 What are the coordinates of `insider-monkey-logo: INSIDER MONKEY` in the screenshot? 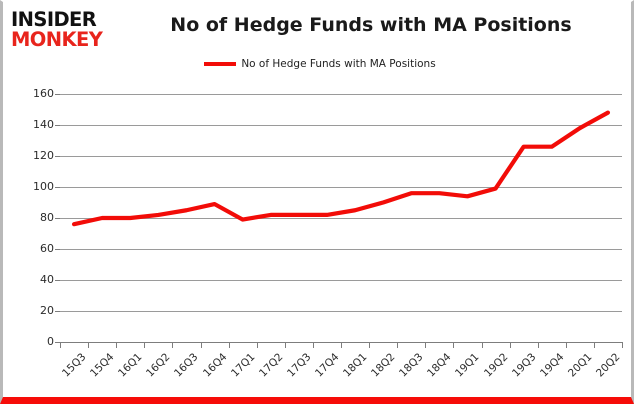 It's located at (65, 29).